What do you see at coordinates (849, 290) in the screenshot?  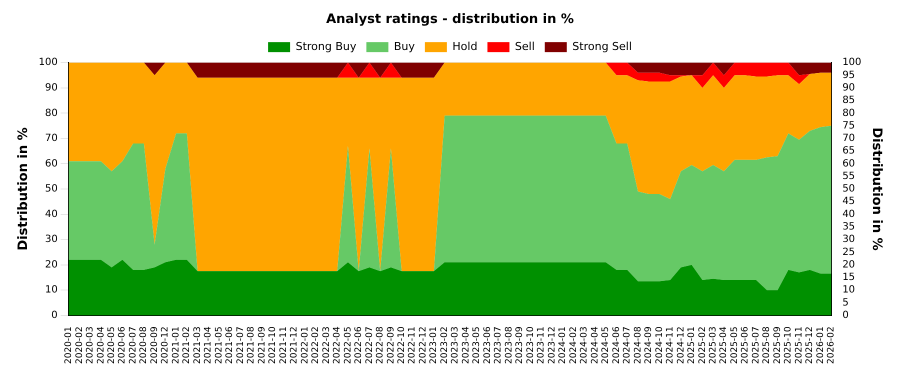 I see `y2-tick-label: 10` at bounding box center [849, 290].